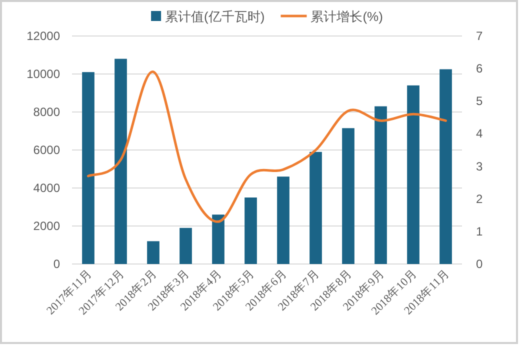  What do you see at coordinates (43, 36) in the screenshot?
I see `y-tick-label: 12000` at bounding box center [43, 36].